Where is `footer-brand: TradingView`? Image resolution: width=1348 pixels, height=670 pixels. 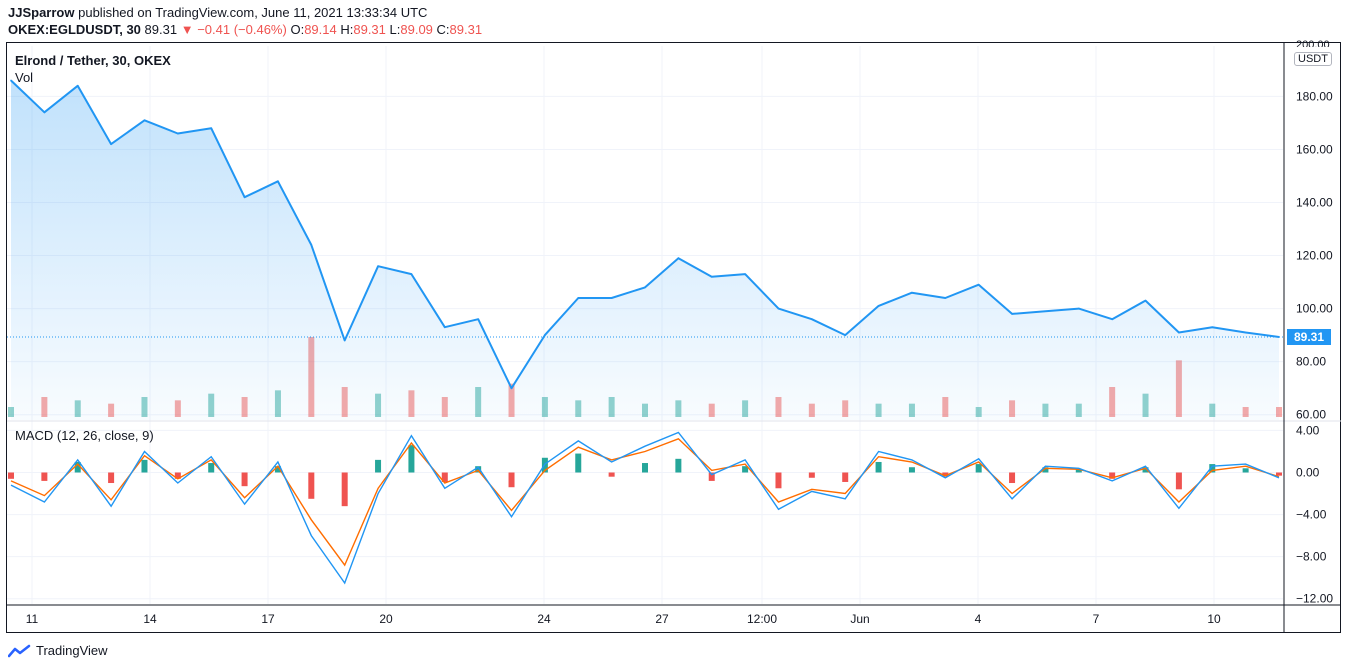
footer-brand: TradingView is located at coordinates (58, 650).